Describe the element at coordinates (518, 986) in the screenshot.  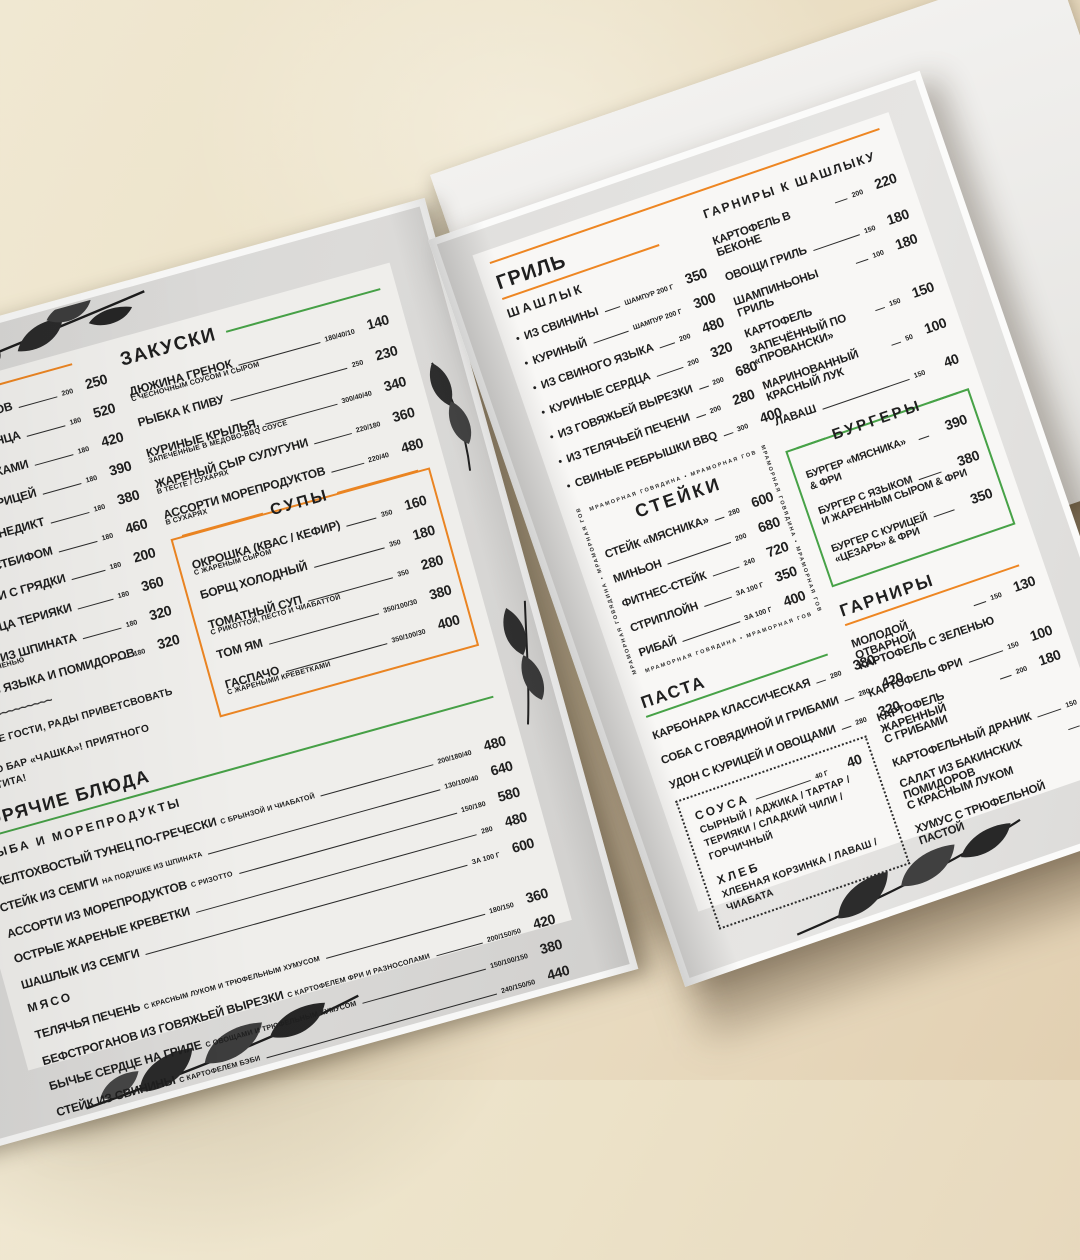
I see `item-weight: 240/150/50` at that location.